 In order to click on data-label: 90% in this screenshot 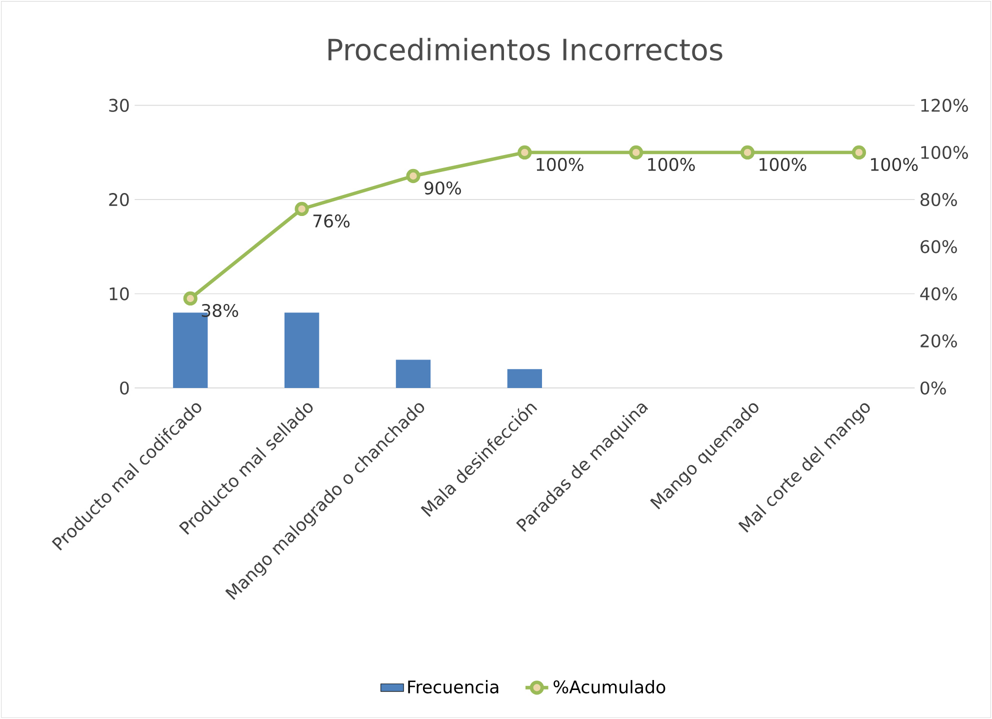, I will do `click(442, 188)`.